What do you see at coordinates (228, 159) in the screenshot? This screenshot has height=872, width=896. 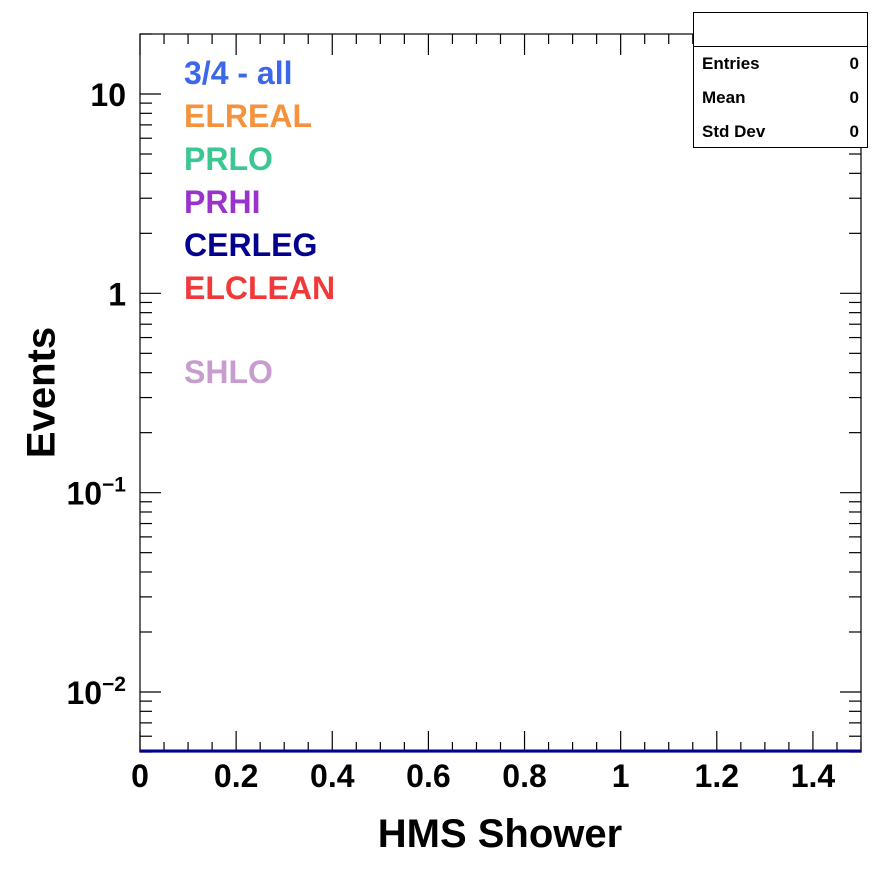 I see `legend-entry-prlo: PRLO` at bounding box center [228, 159].